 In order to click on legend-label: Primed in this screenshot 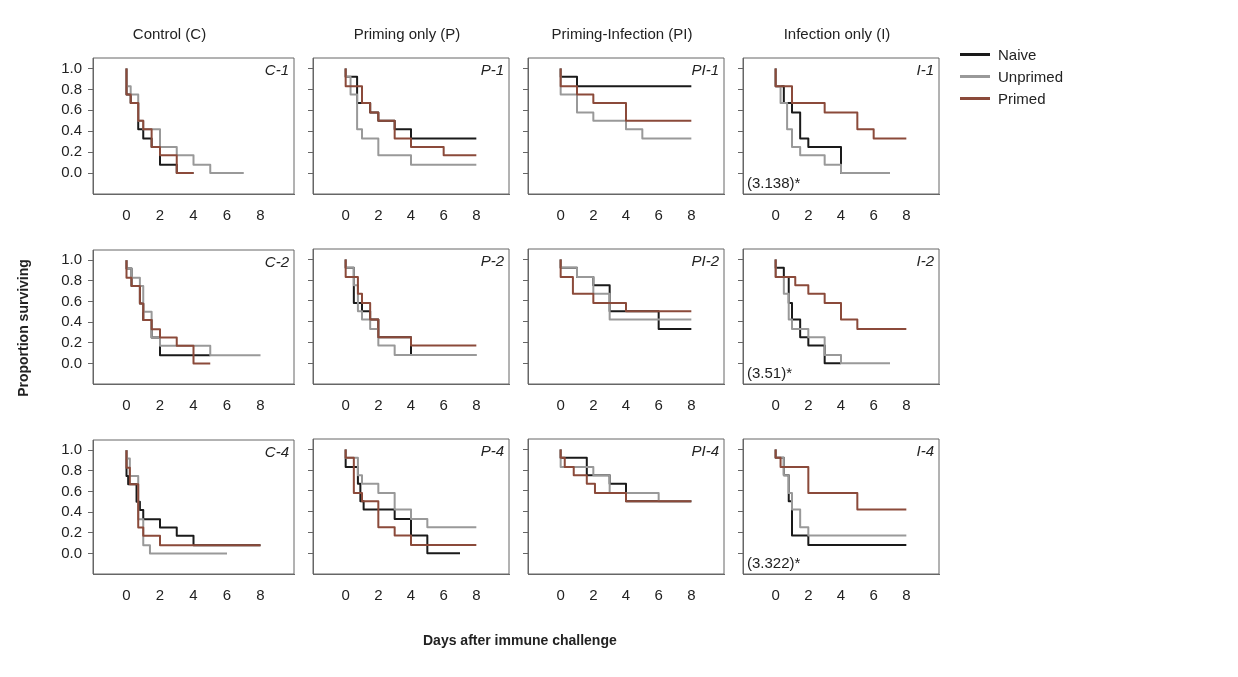, I will do `click(1022, 98)`.